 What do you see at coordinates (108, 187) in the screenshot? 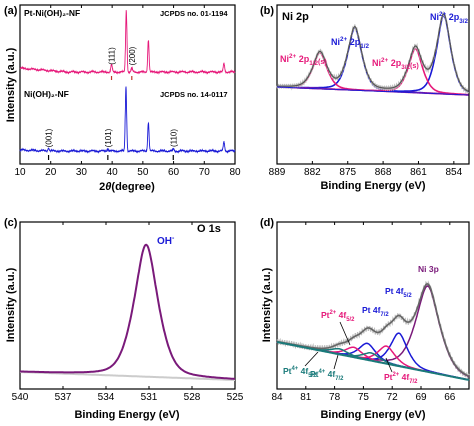
I see `panel-a-xlabel-theta: θ` at bounding box center [108, 187].